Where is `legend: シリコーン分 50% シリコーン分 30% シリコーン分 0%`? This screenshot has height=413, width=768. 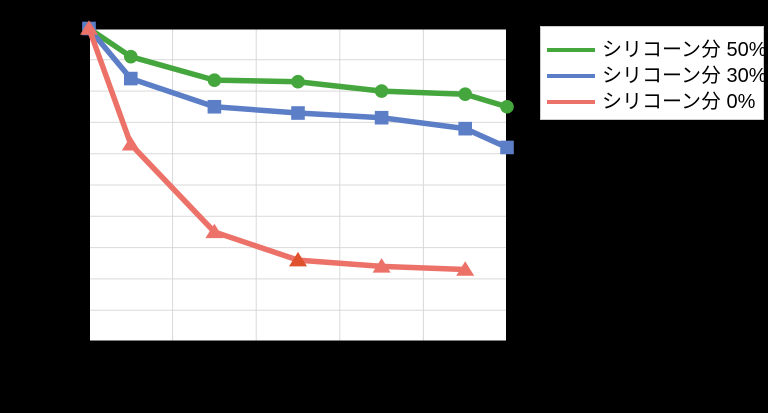
legend: シリコーン分 50% シリコーン分 30% シリコーン分 0% is located at coordinates (653, 73).